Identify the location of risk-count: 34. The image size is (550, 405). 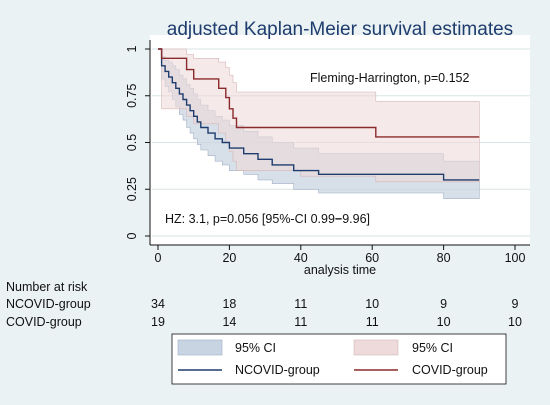
(158, 304).